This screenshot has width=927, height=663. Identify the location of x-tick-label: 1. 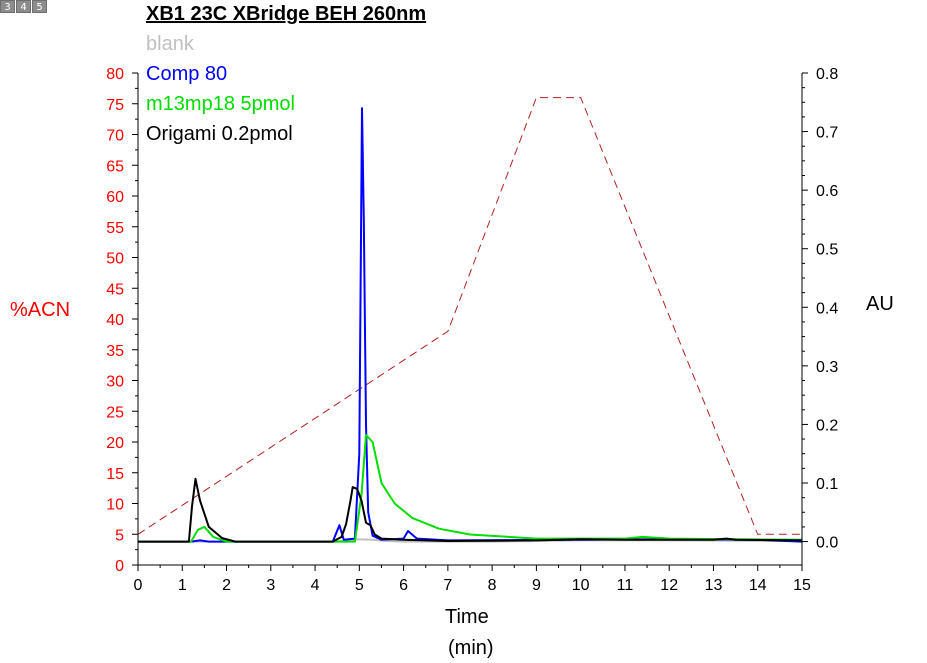
(182, 585).